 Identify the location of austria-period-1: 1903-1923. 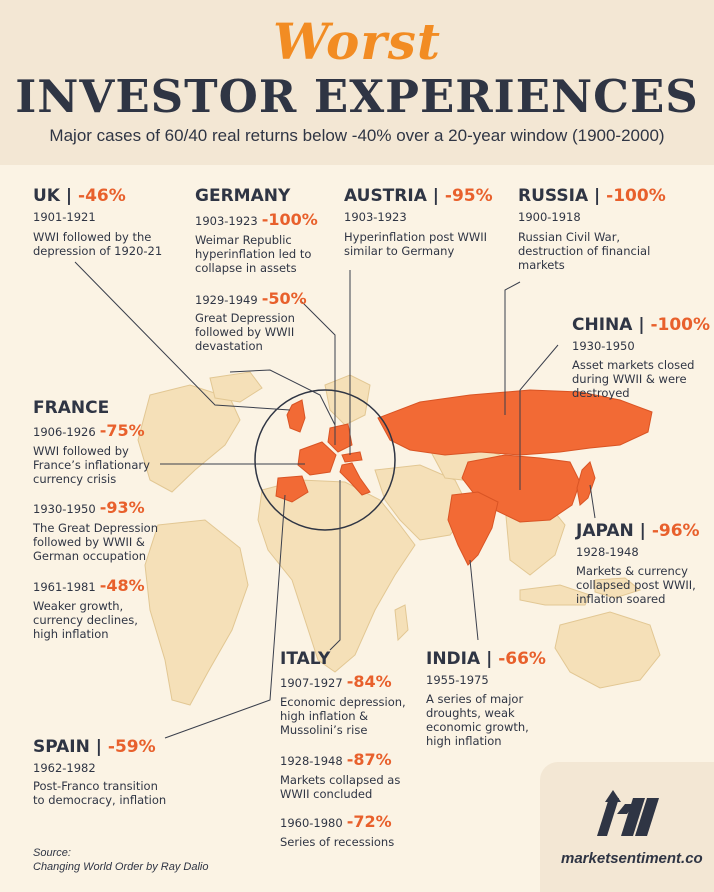
(375, 217).